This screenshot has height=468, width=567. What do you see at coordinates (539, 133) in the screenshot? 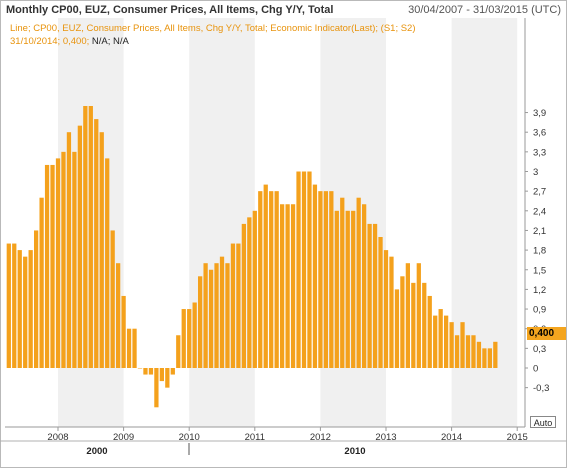
I see `y-tick-label: 3,6` at bounding box center [539, 133].